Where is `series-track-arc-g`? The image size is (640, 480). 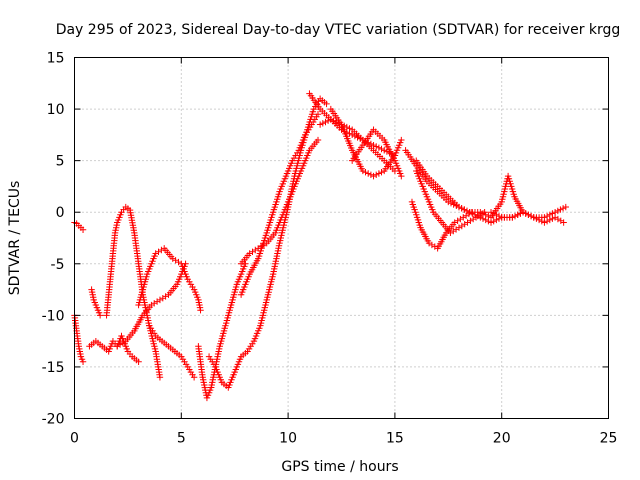 series-track-arc-g is located at coordinates (170, 278).